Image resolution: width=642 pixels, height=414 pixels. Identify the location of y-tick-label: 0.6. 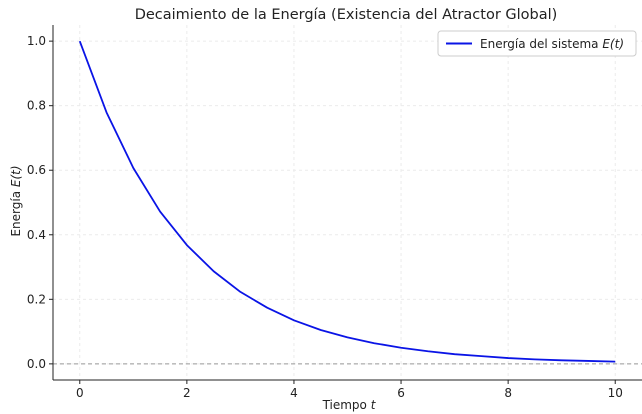
(36, 170).